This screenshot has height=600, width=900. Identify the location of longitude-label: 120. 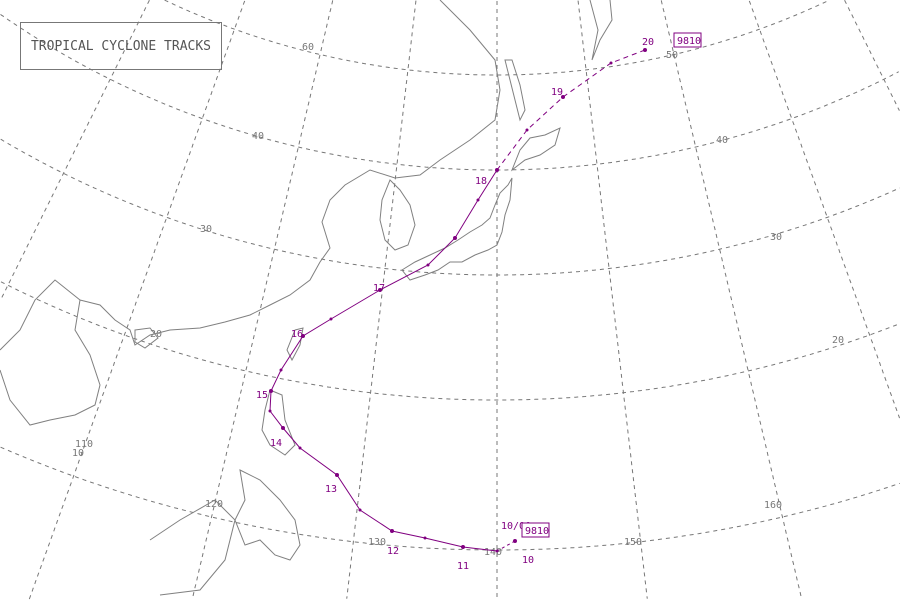
(214, 504).